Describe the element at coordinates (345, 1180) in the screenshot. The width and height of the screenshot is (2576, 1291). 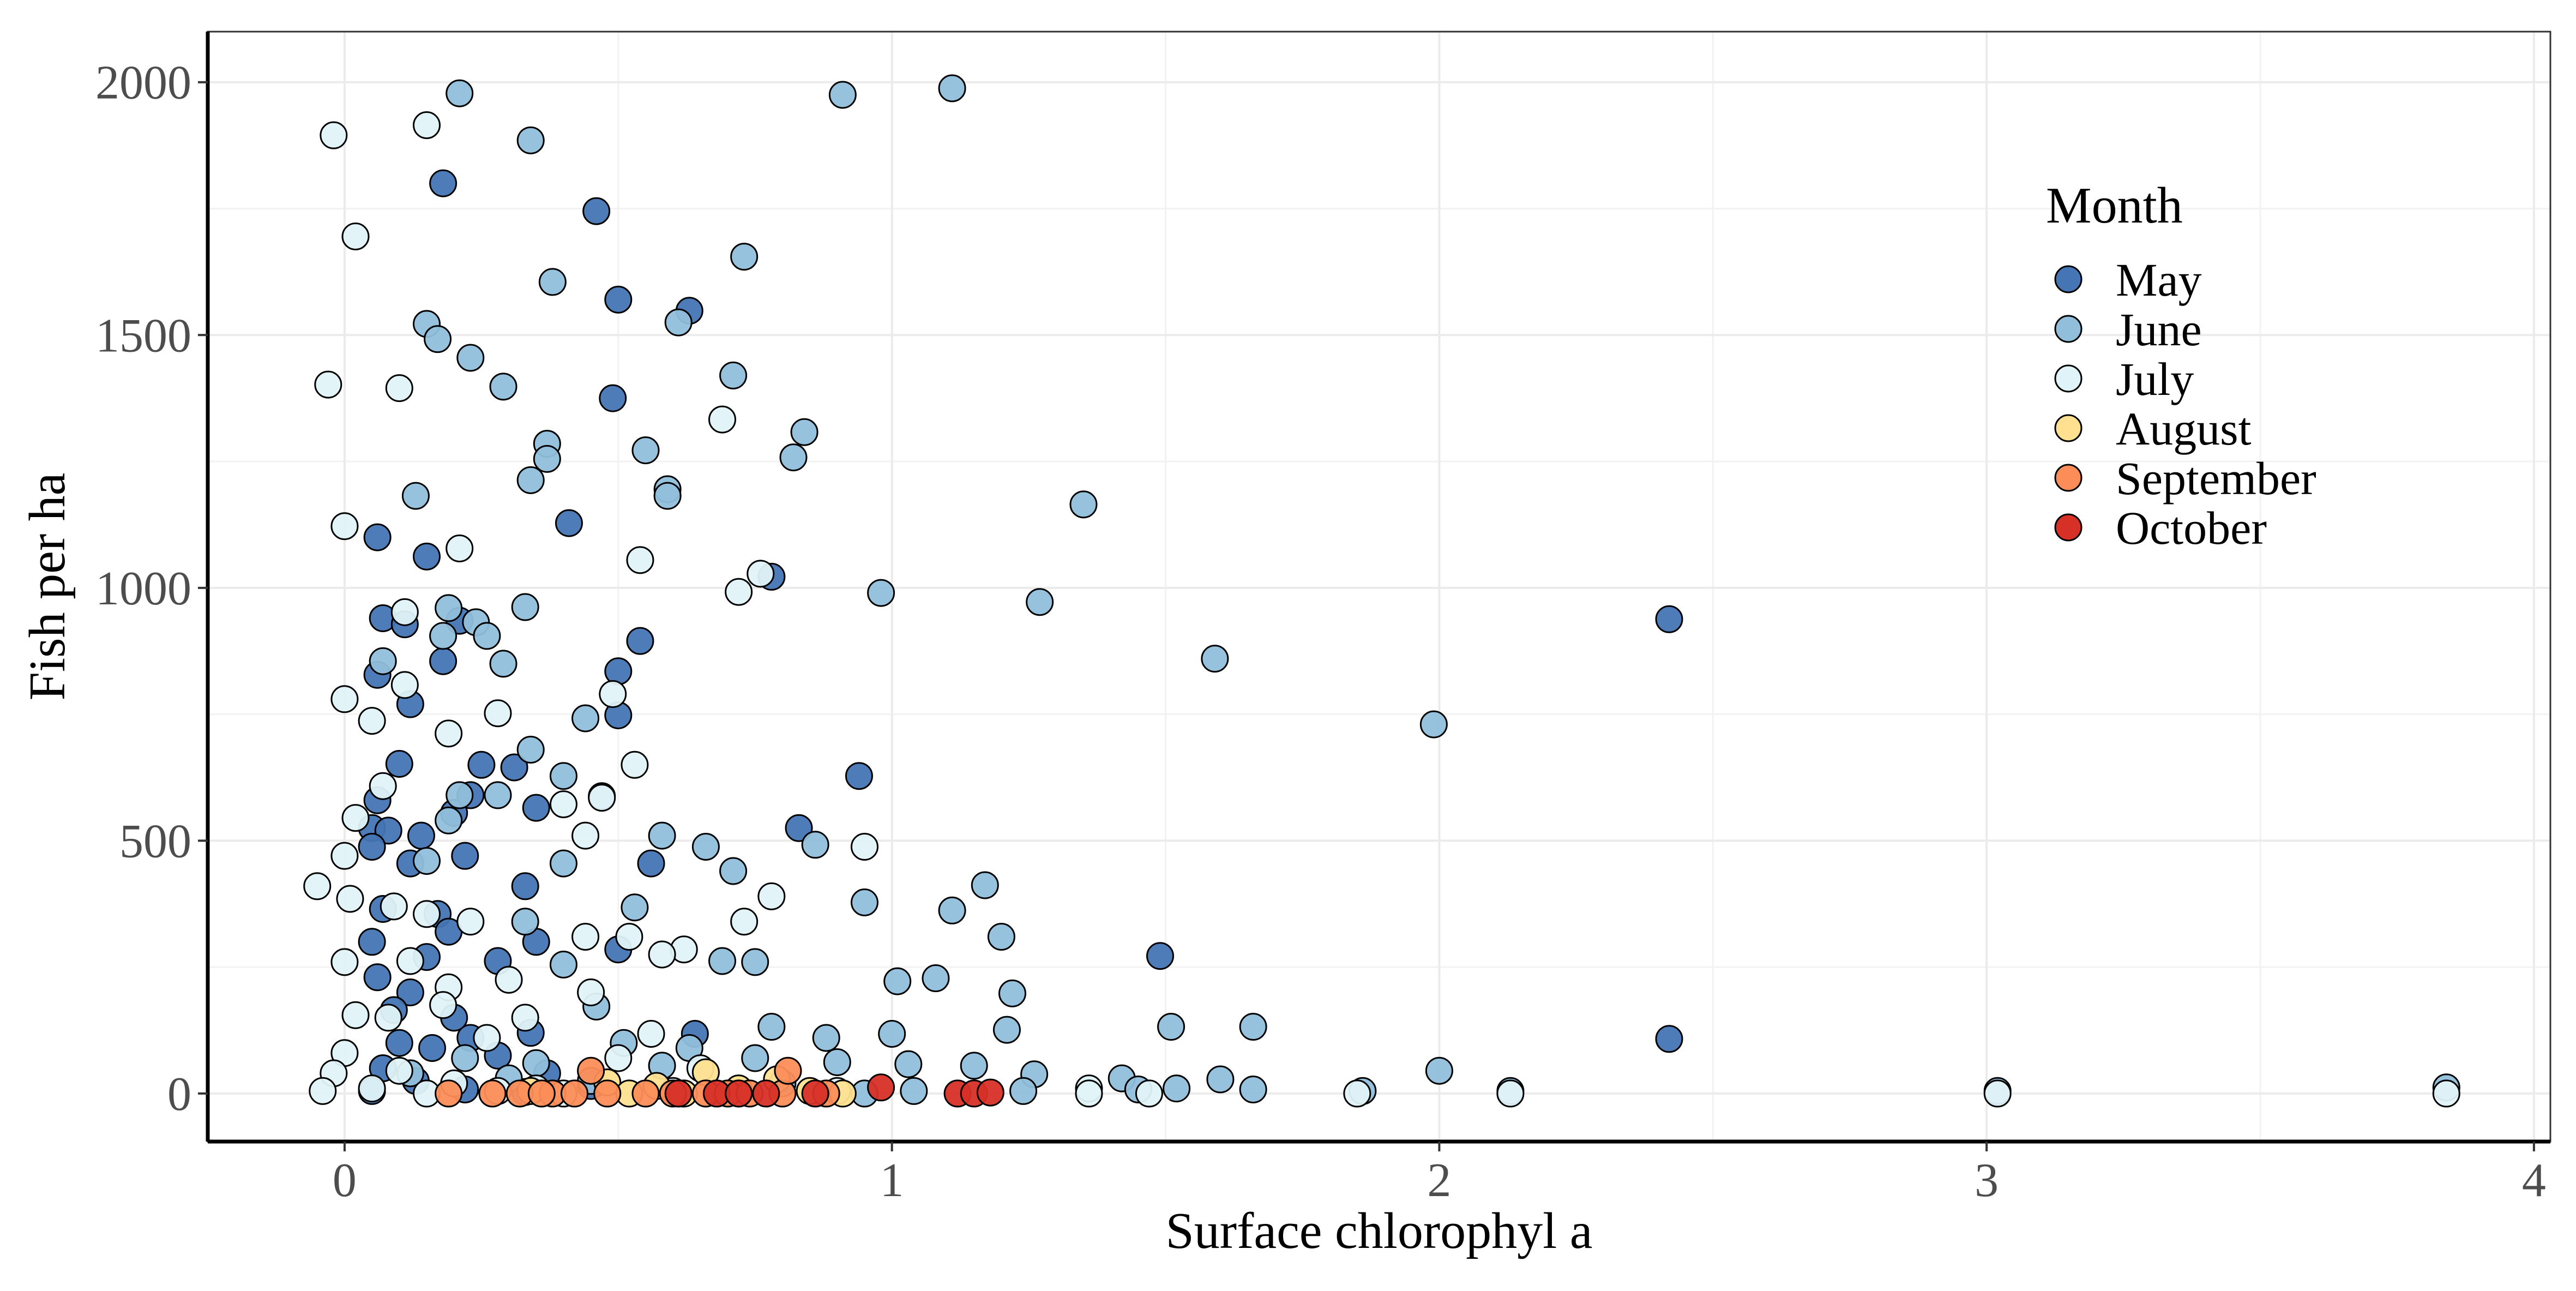
I see `x-tick-label: 0` at that location.